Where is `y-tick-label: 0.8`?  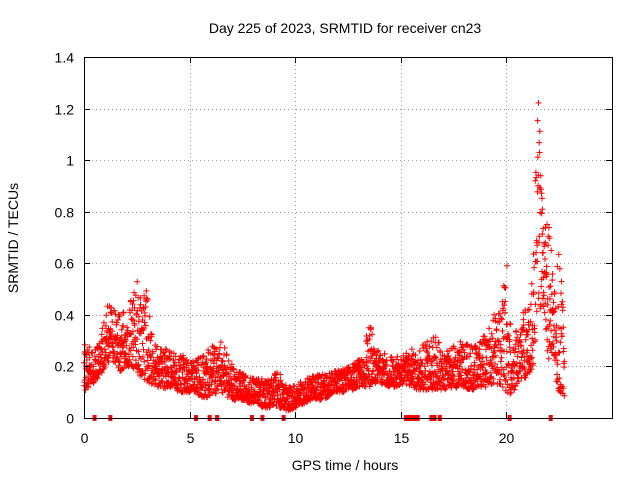 y-tick-label: 0.8 is located at coordinates (65, 213).